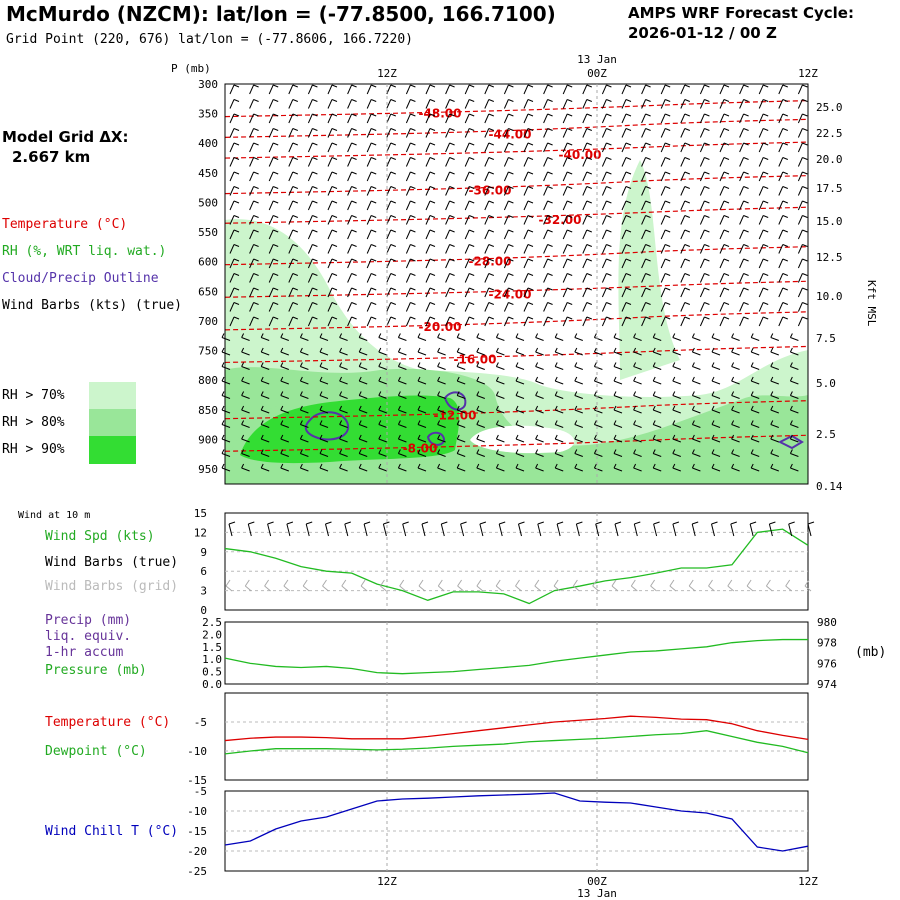  What do you see at coordinates (112, 422) in the screenshot?
I see `rh-80-swatch` at bounding box center [112, 422].